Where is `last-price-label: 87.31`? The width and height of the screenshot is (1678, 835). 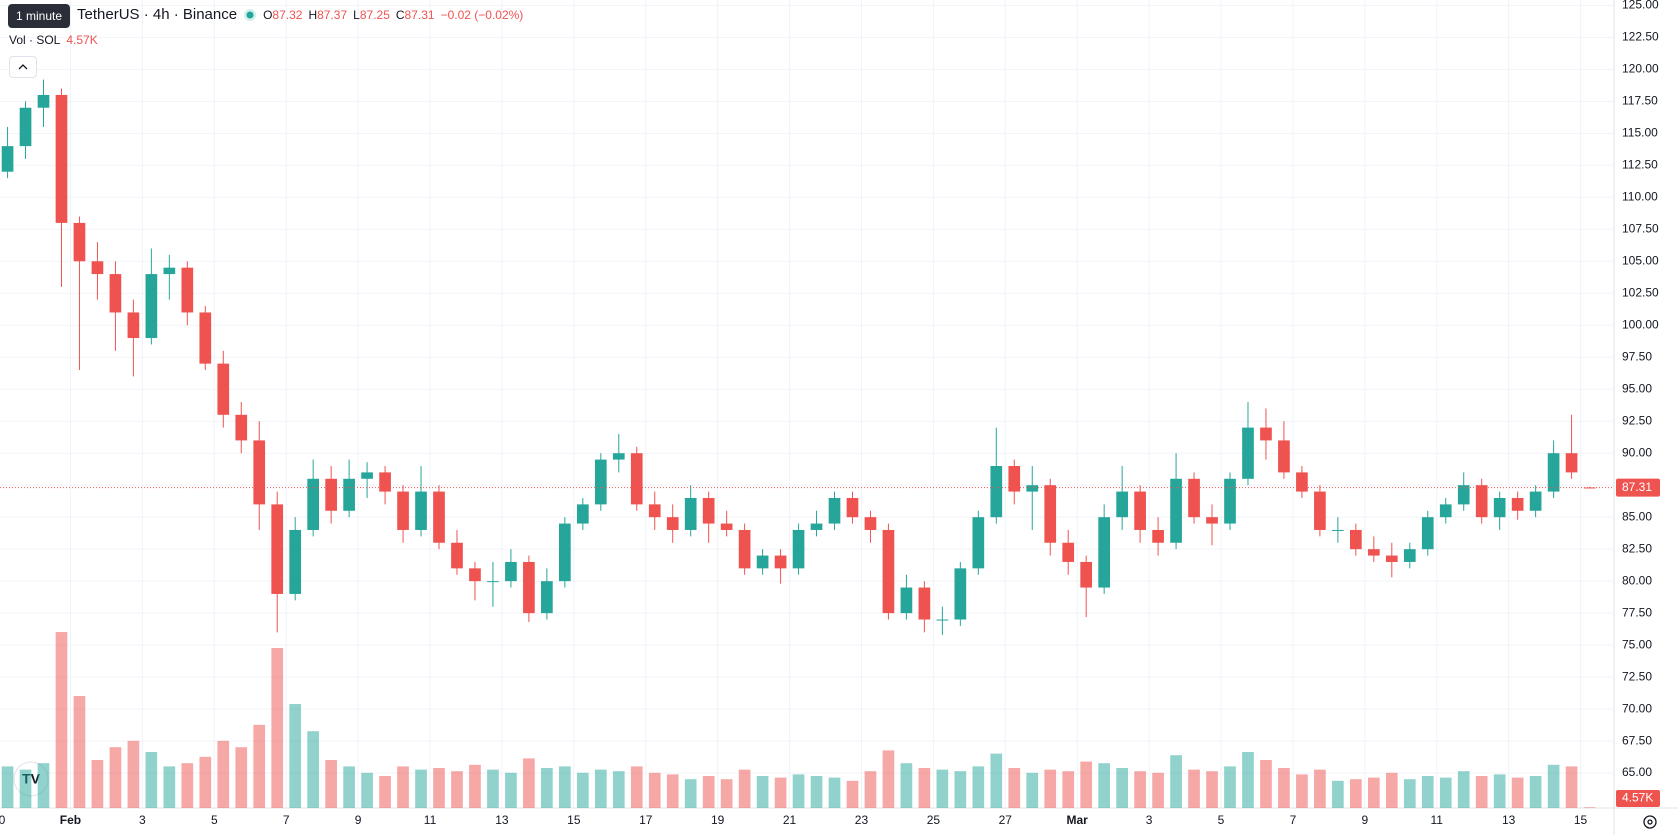 last-price-label: 87.31 is located at coordinates (1637, 487).